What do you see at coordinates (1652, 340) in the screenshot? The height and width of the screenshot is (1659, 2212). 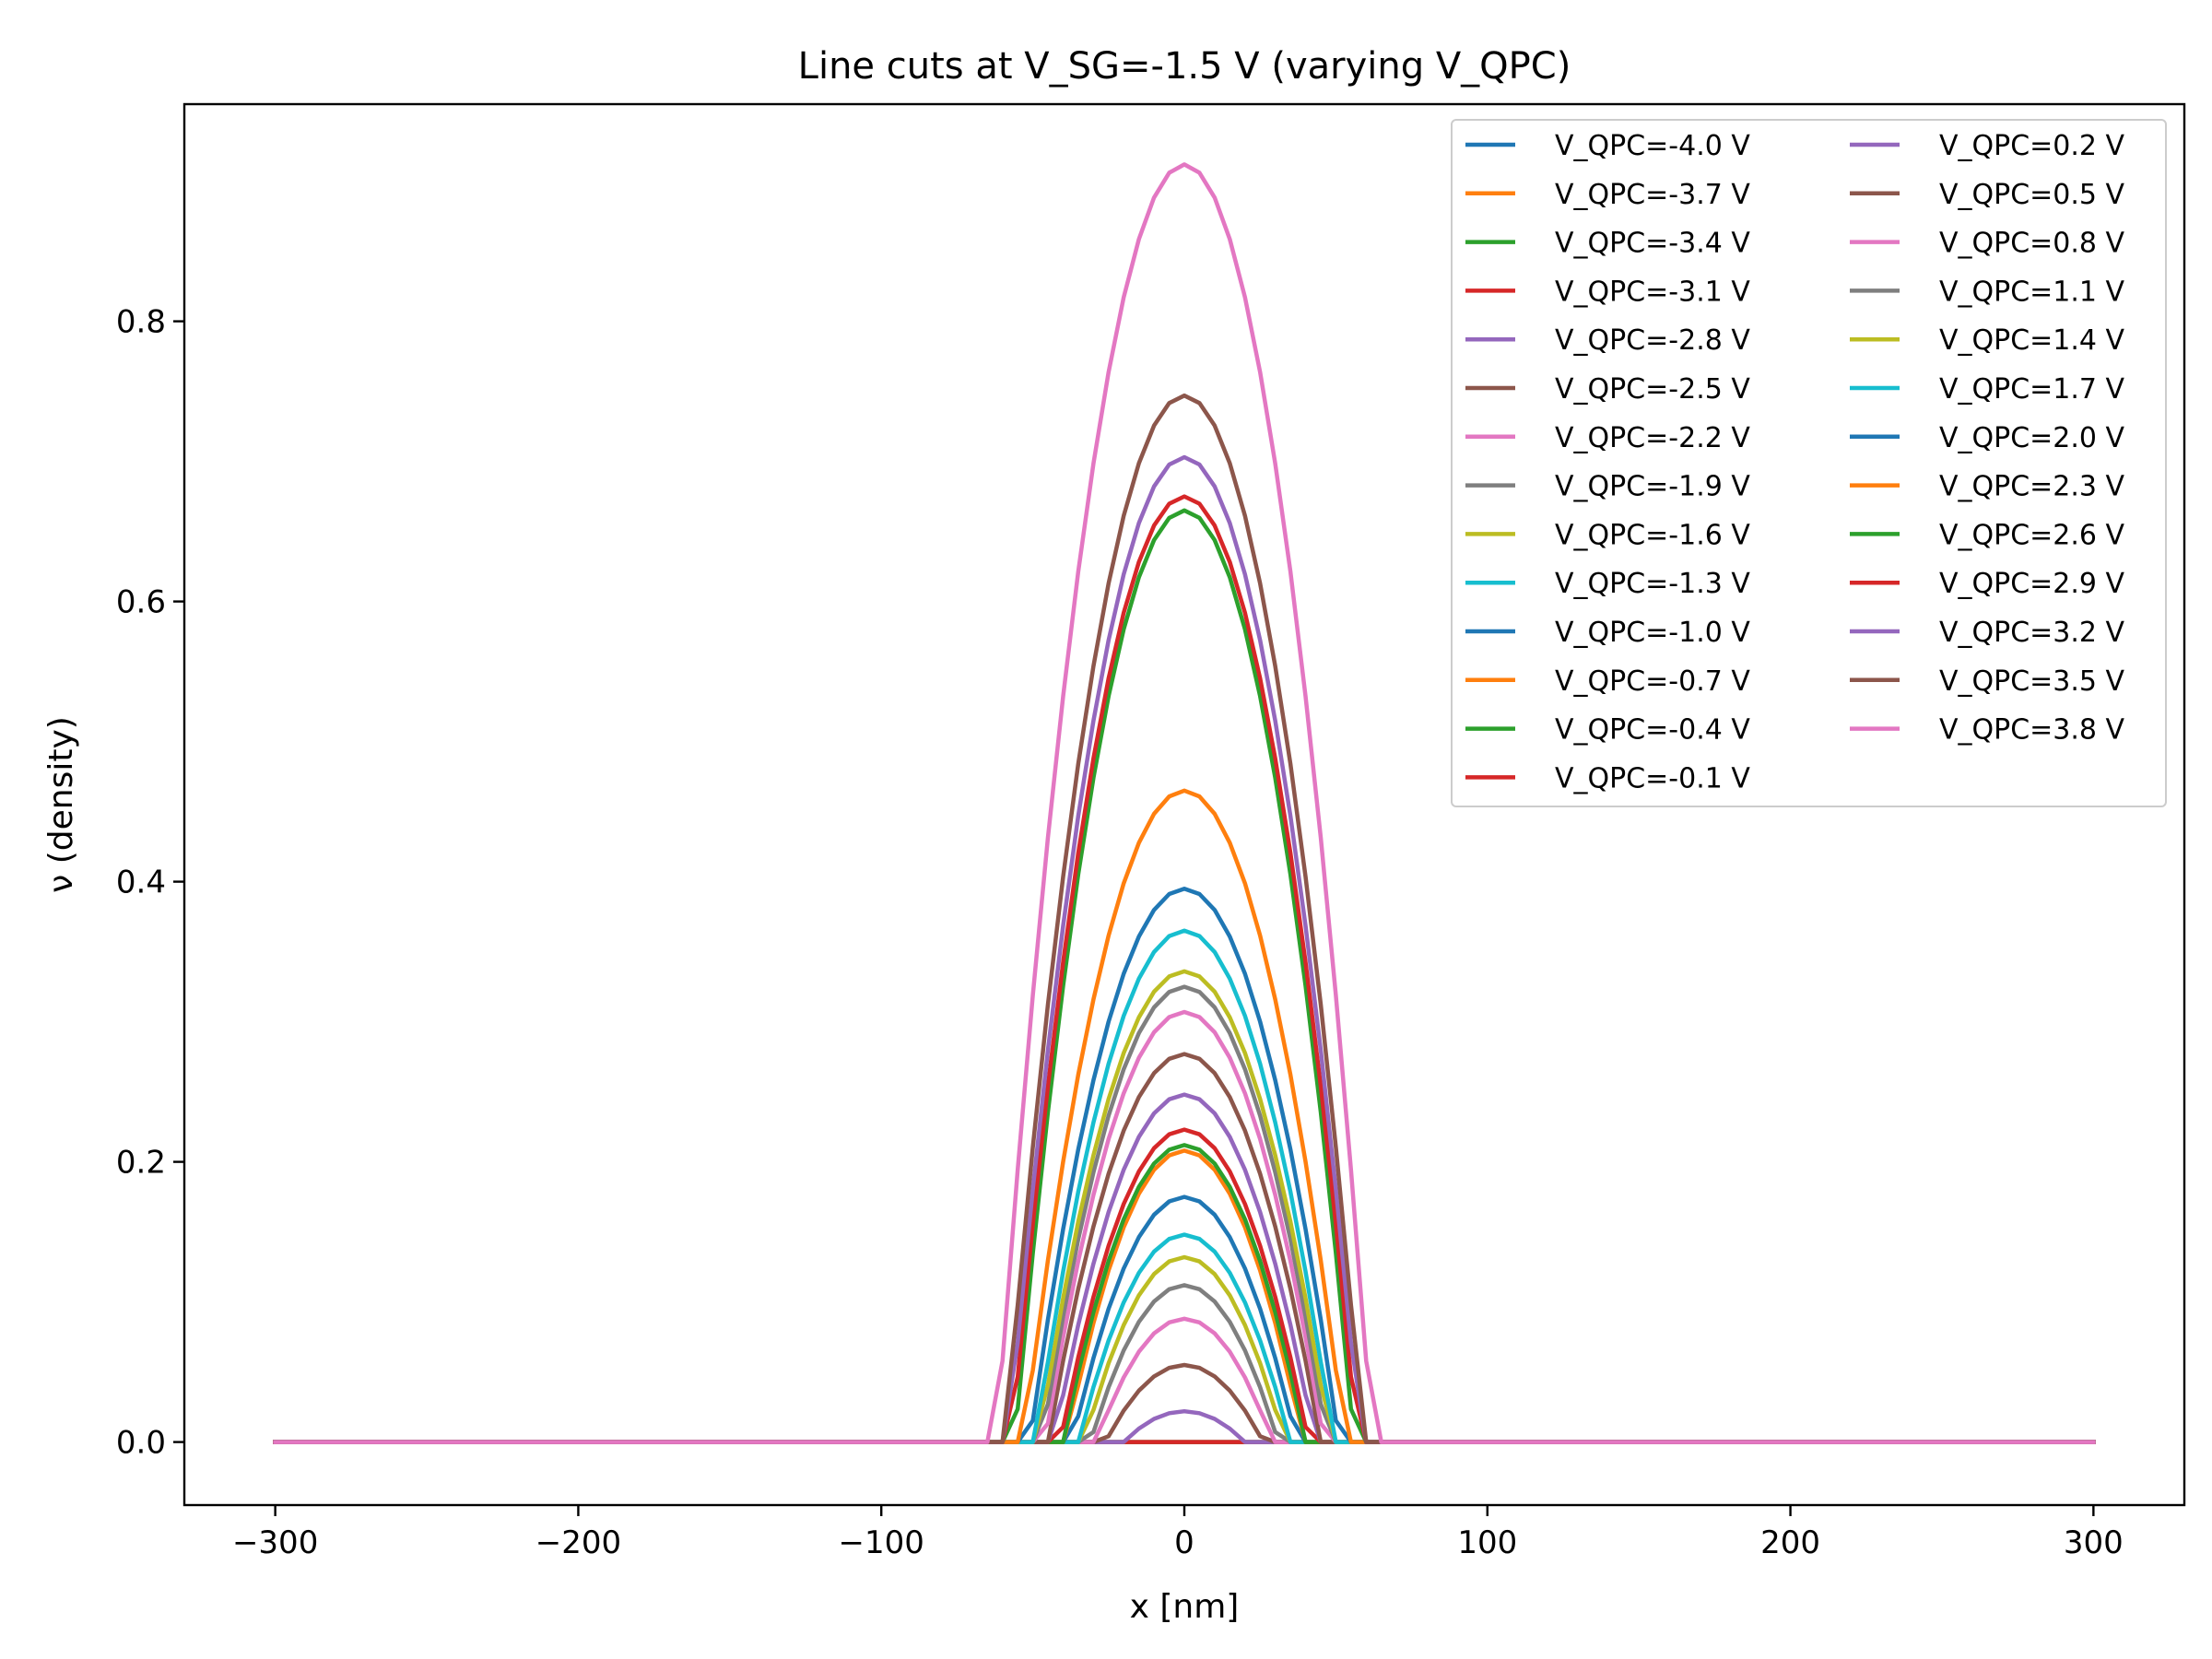 I see `legend-label-v-qpc-2-8-v: V_QPC=-2.8 V` at bounding box center [1652, 340].